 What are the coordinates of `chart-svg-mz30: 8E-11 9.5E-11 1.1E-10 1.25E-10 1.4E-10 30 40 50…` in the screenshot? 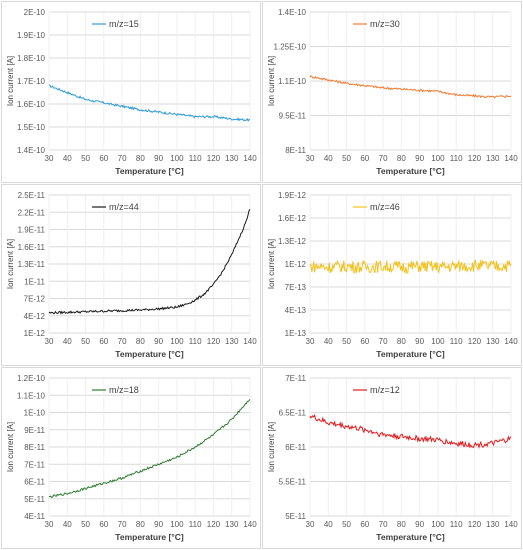 It's located at (392, 92).